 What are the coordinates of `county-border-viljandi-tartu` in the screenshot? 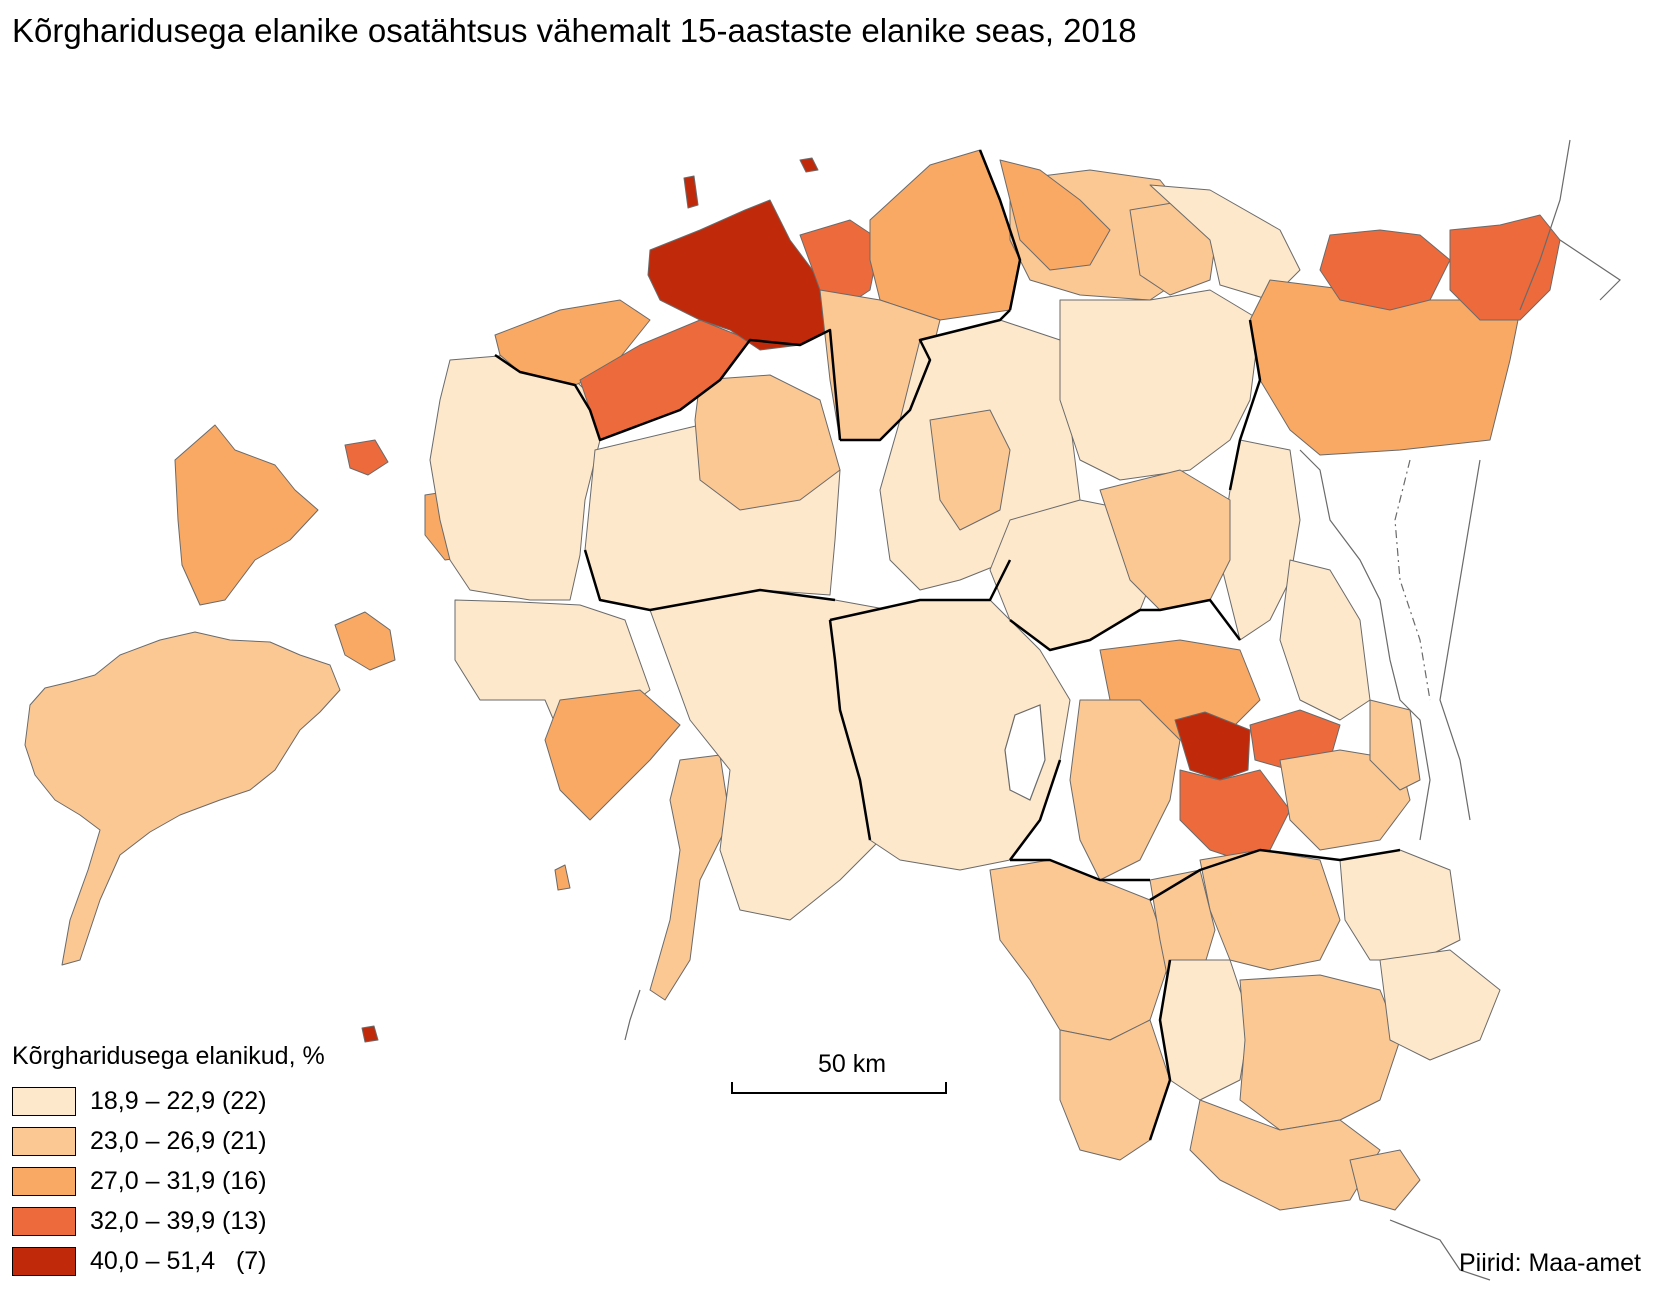 It's located at (1035, 810).